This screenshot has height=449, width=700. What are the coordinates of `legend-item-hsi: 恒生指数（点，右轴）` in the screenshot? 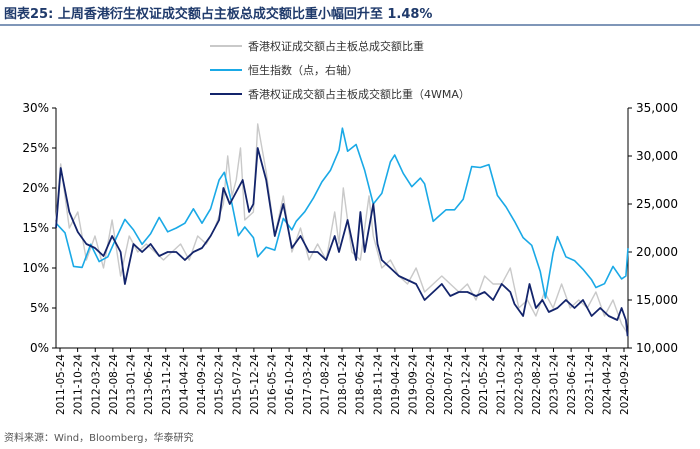 It's located at (340, 70).